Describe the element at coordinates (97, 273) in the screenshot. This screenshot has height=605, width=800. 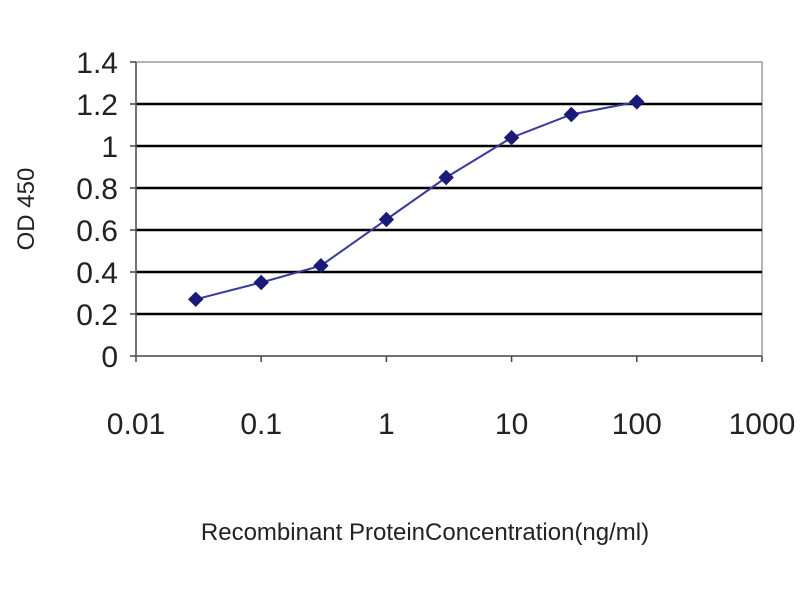
I see `y-tick-label: 0.4` at that location.